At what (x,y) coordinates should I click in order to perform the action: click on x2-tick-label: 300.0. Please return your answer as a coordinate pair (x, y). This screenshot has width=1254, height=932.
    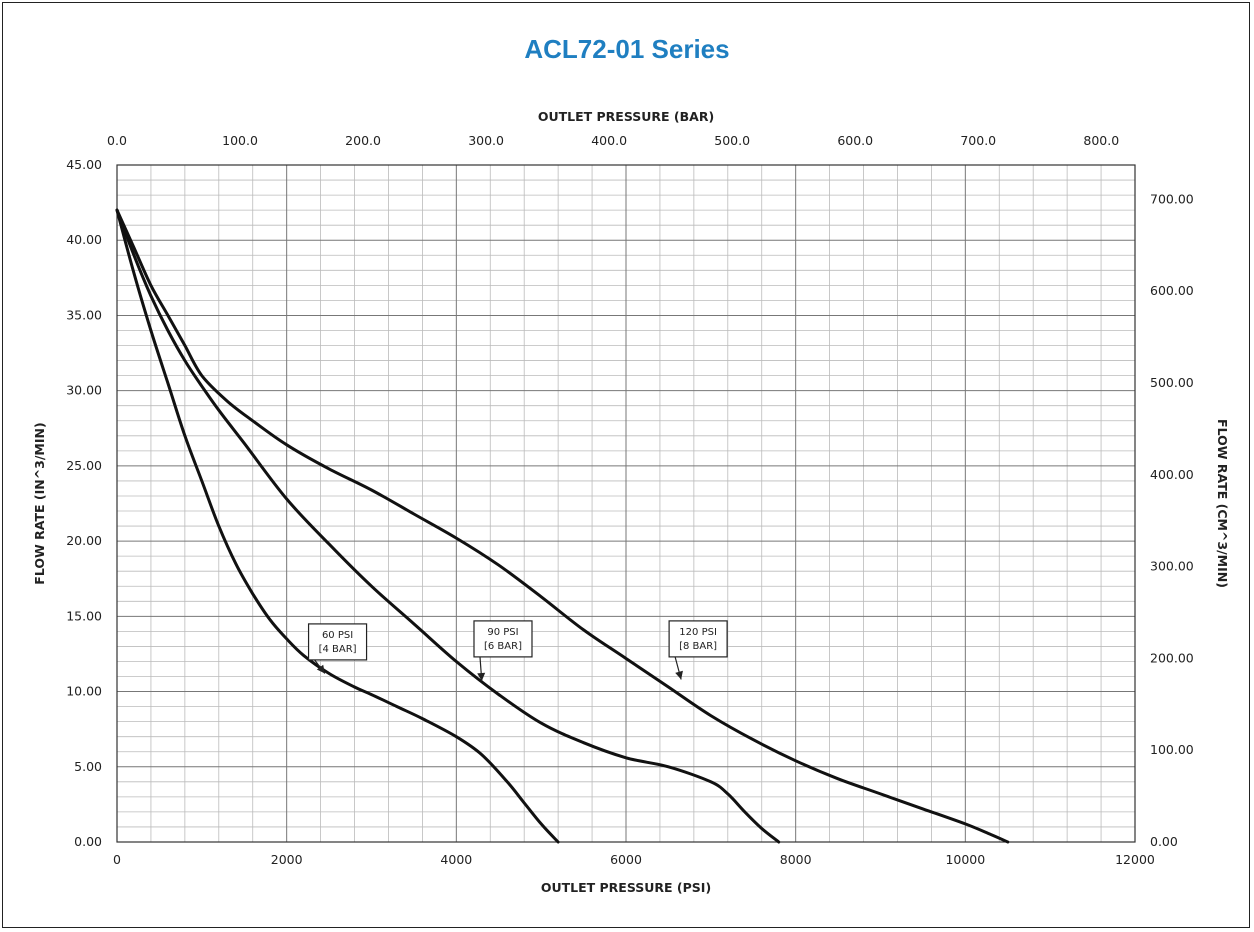
    Looking at the image, I should click on (486, 140).